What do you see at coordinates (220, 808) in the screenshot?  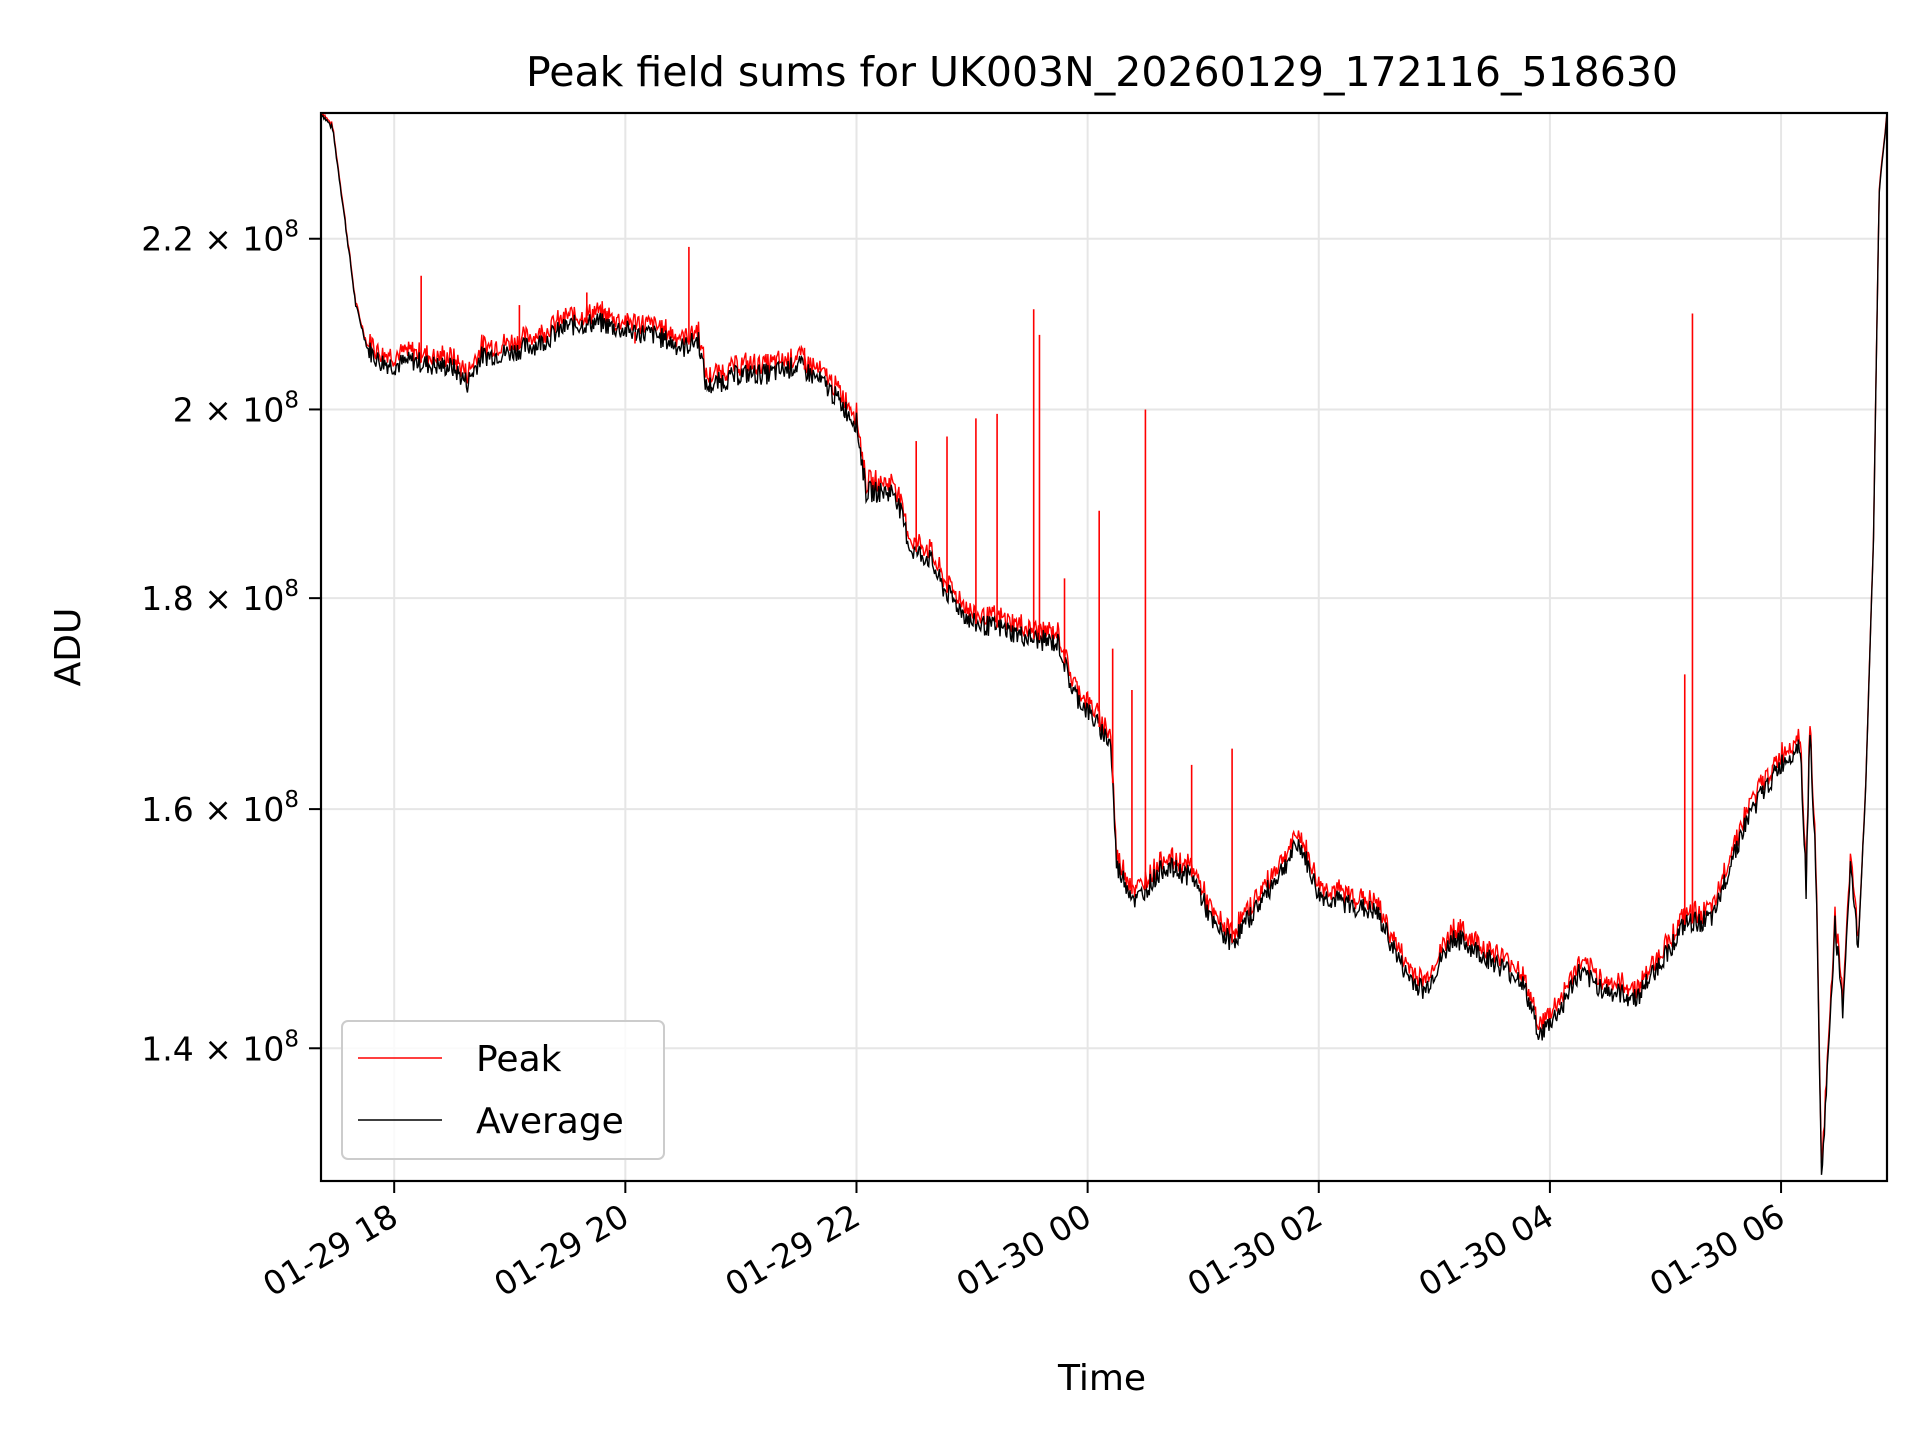 I see `y-tick-label: 1.6 × 108` at bounding box center [220, 808].